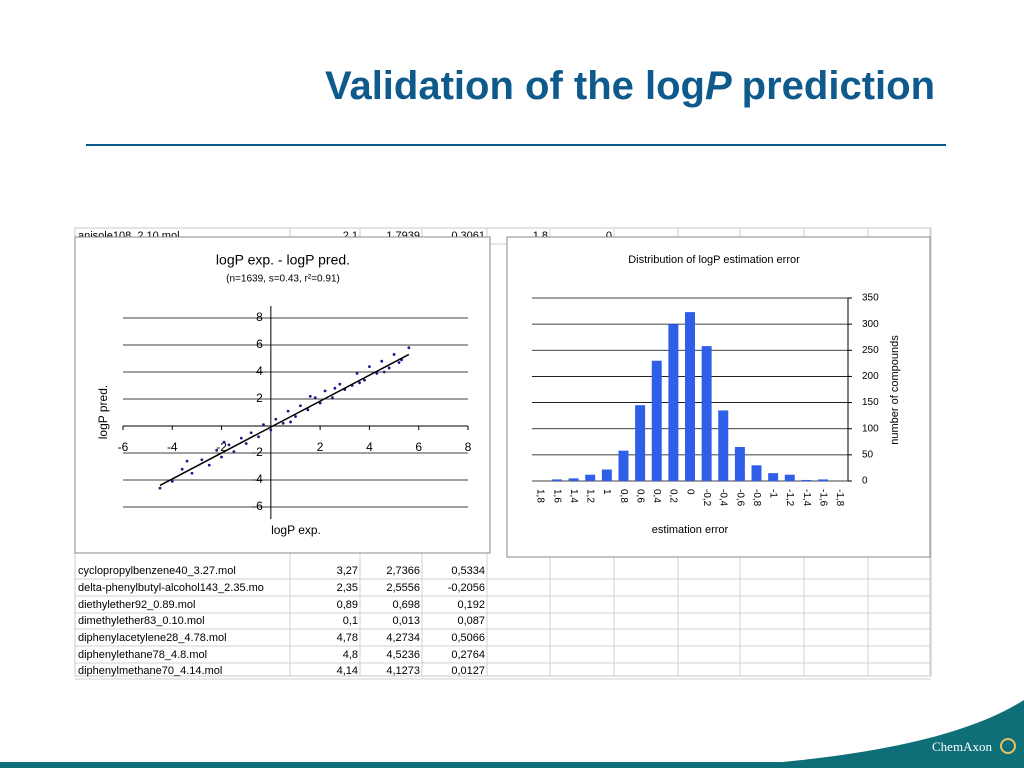 The height and width of the screenshot is (768, 1024). Describe the element at coordinates (296, 530) in the screenshot. I see `x-axis-label: logP exp.` at that location.